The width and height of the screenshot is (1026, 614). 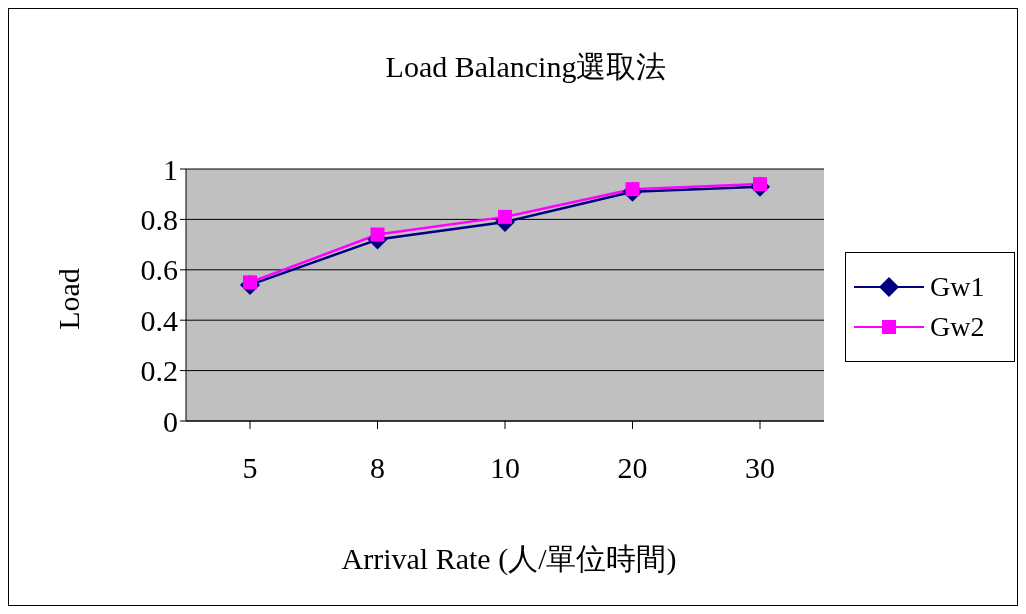 I want to click on y-axis-title: Load, so click(x=69, y=299).